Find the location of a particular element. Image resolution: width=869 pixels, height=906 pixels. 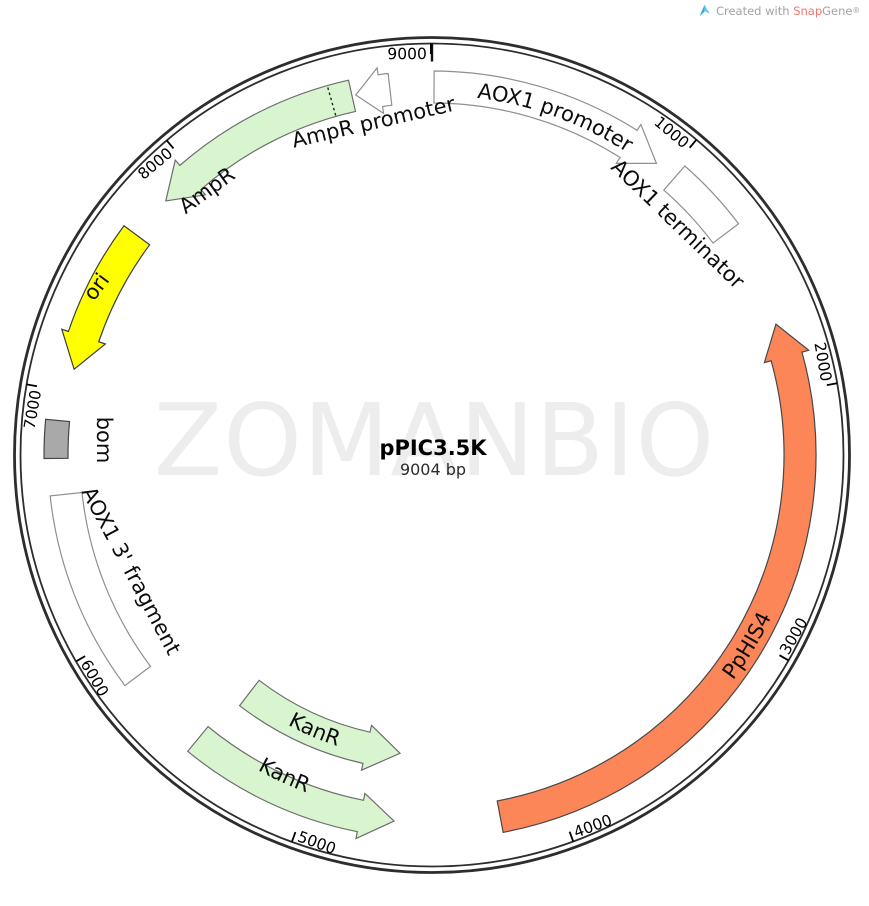

watermark: ZOMANBIO is located at coordinates (434, 440).